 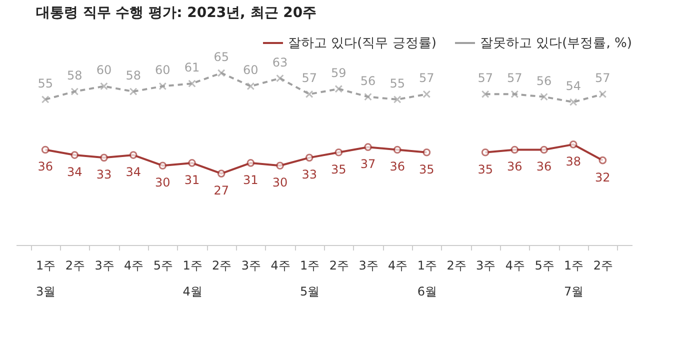 What do you see at coordinates (192, 278) in the screenshot?
I see `x-tick-label: 1주 4월` at bounding box center [192, 278].